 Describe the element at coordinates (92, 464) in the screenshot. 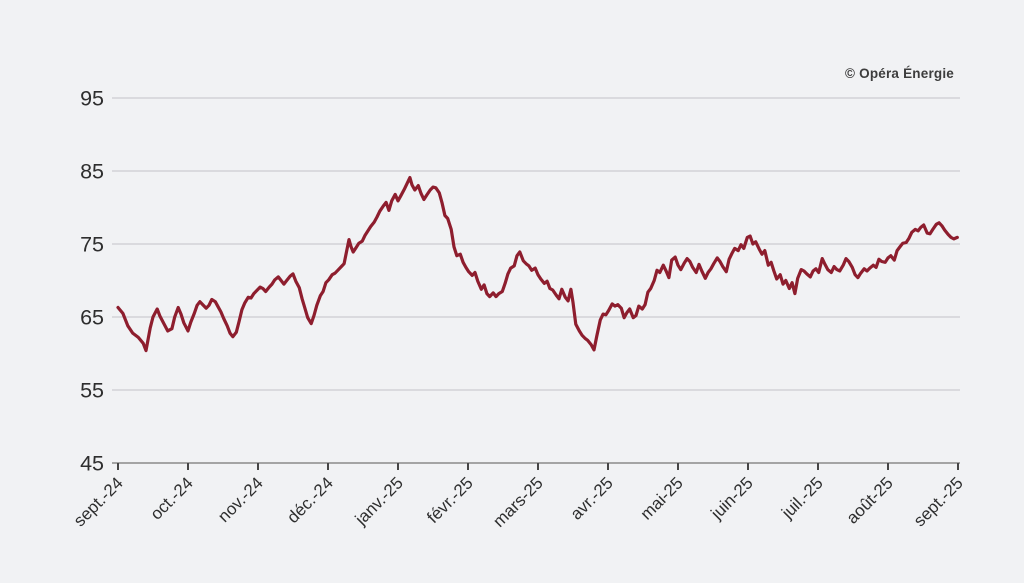

I see `y-axis-label: 45` at that location.